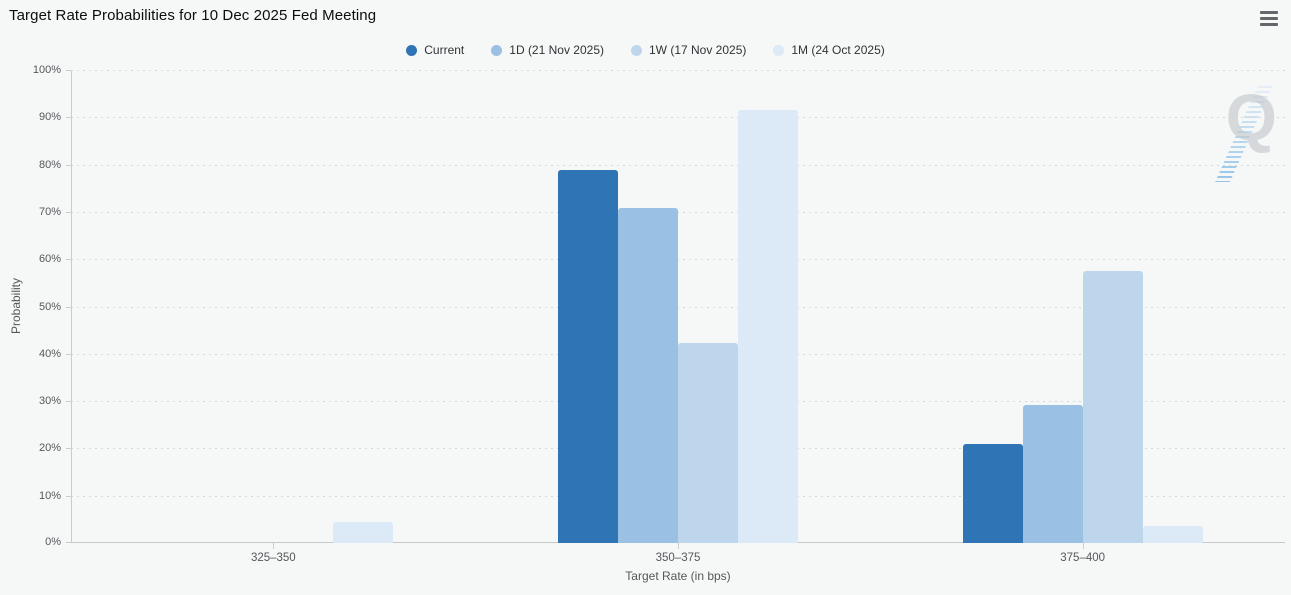  Describe the element at coordinates (1083, 558) in the screenshot. I see `x-tick-label-375-400: 375–400` at that location.